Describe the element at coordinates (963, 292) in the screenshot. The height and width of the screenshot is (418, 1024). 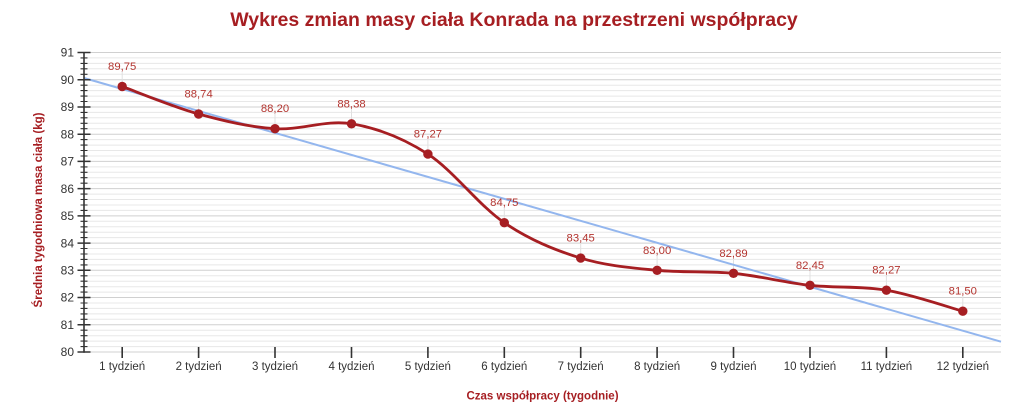
I see `svg-text: 81,50` at that location.